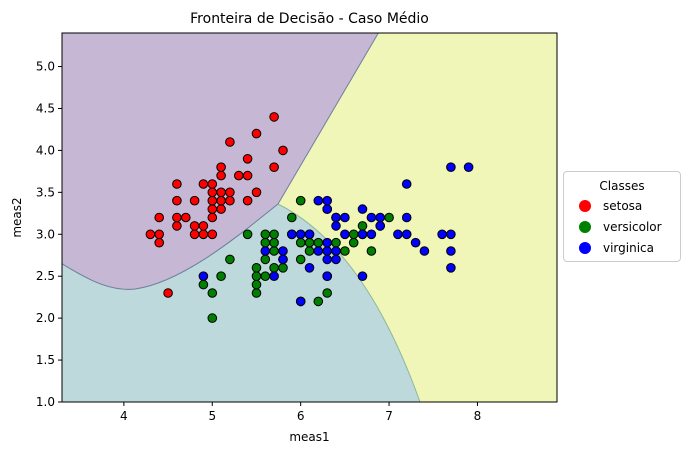 The width and height of the screenshot is (691, 455). Describe the element at coordinates (585, 247) in the screenshot. I see `legend-marker-virginica` at that location.